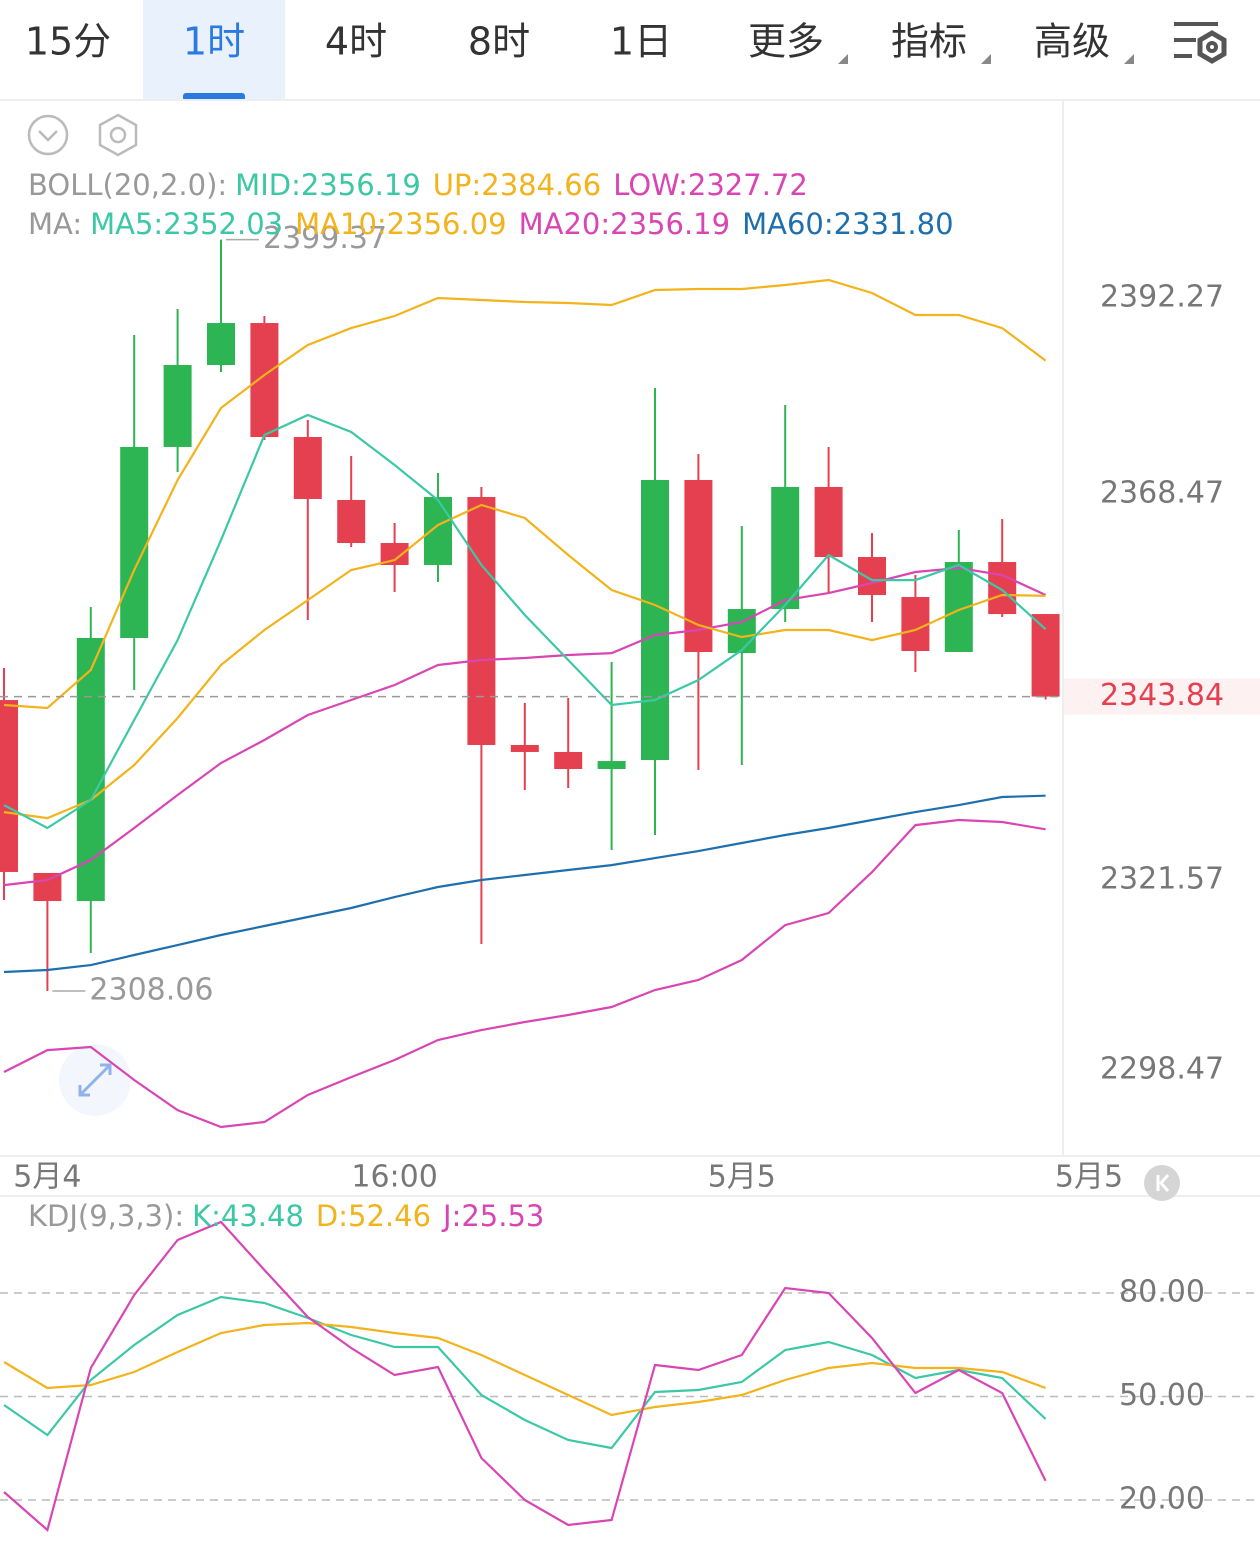 This screenshot has height=1566, width=1260. What do you see at coordinates (1162, 1292) in the screenshot?
I see `y-tick-label: 80.00` at bounding box center [1162, 1292].